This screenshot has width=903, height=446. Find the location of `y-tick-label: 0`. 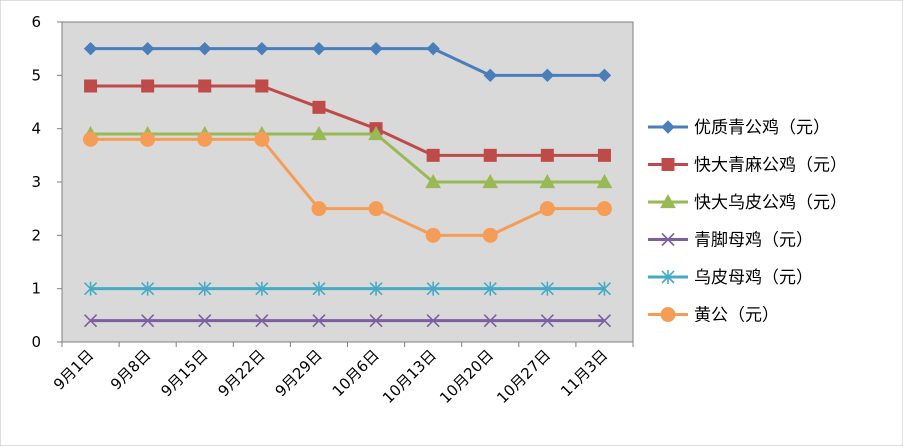

y-tick-label: 0 is located at coordinates (36, 342).